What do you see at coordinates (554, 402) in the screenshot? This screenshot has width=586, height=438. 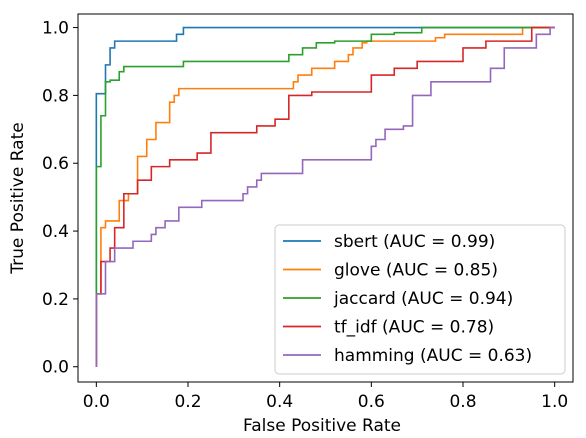 I see `x-tick-label: 1.0` at bounding box center [554, 402].